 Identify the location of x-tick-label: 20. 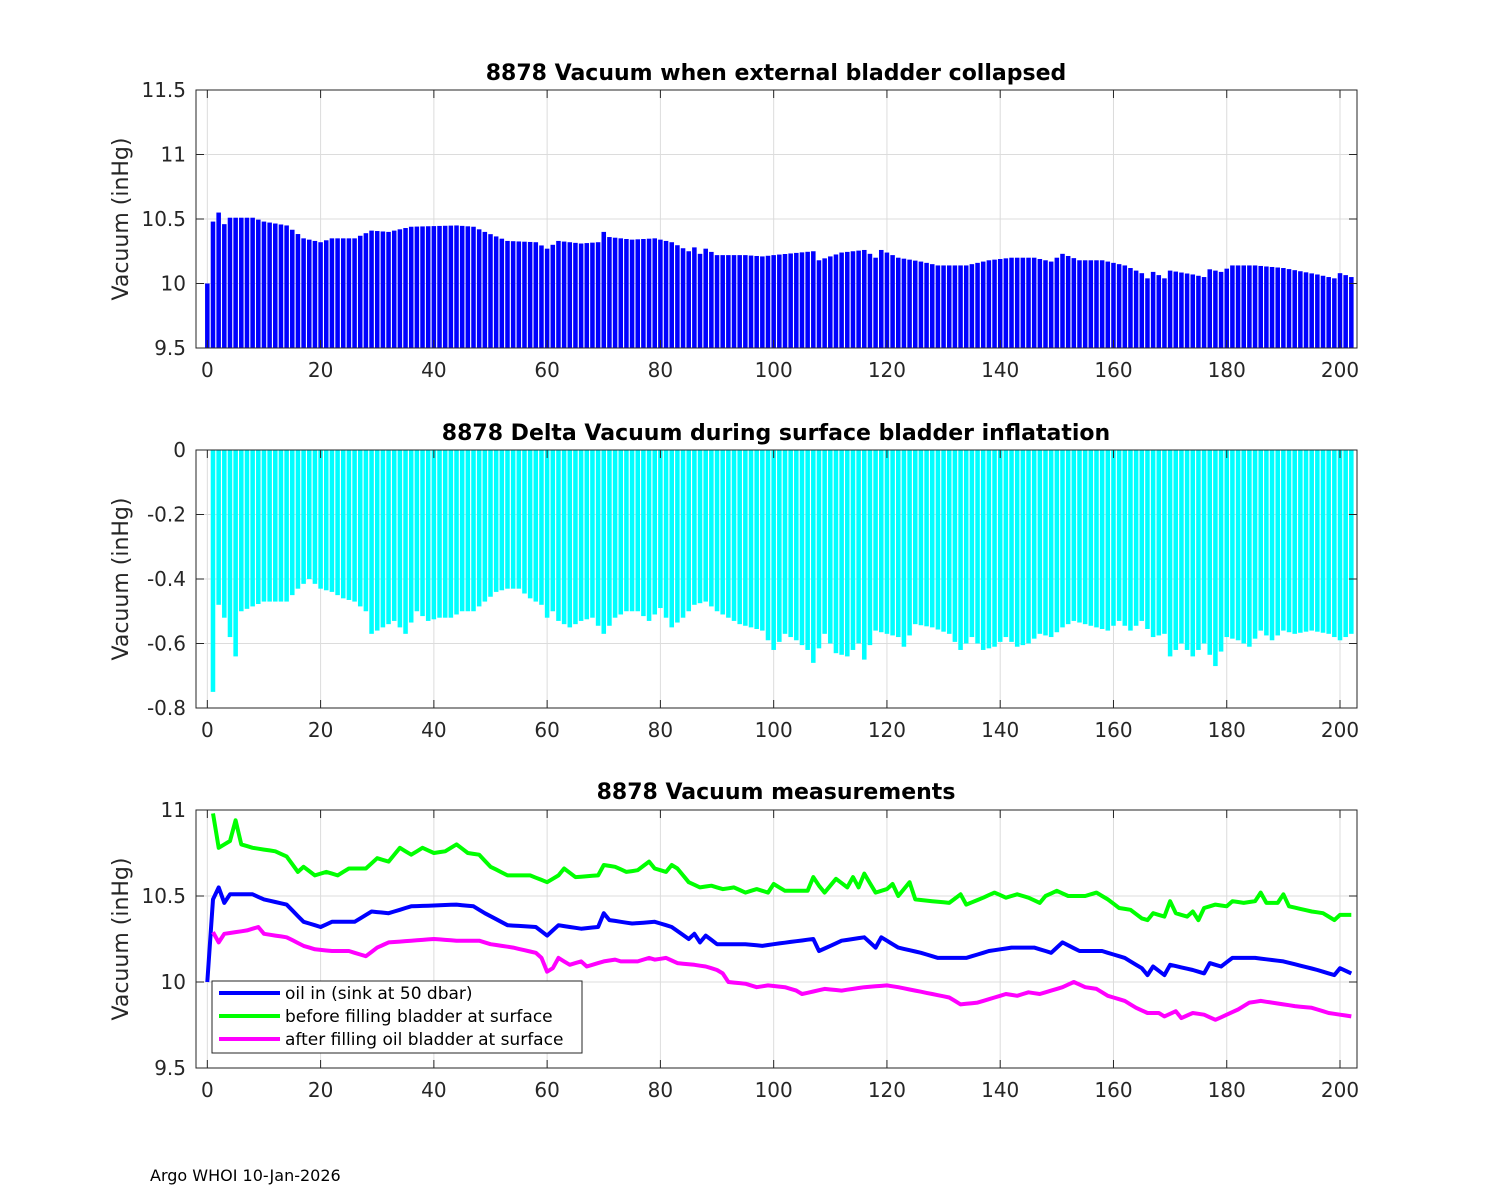
(320, 1090).